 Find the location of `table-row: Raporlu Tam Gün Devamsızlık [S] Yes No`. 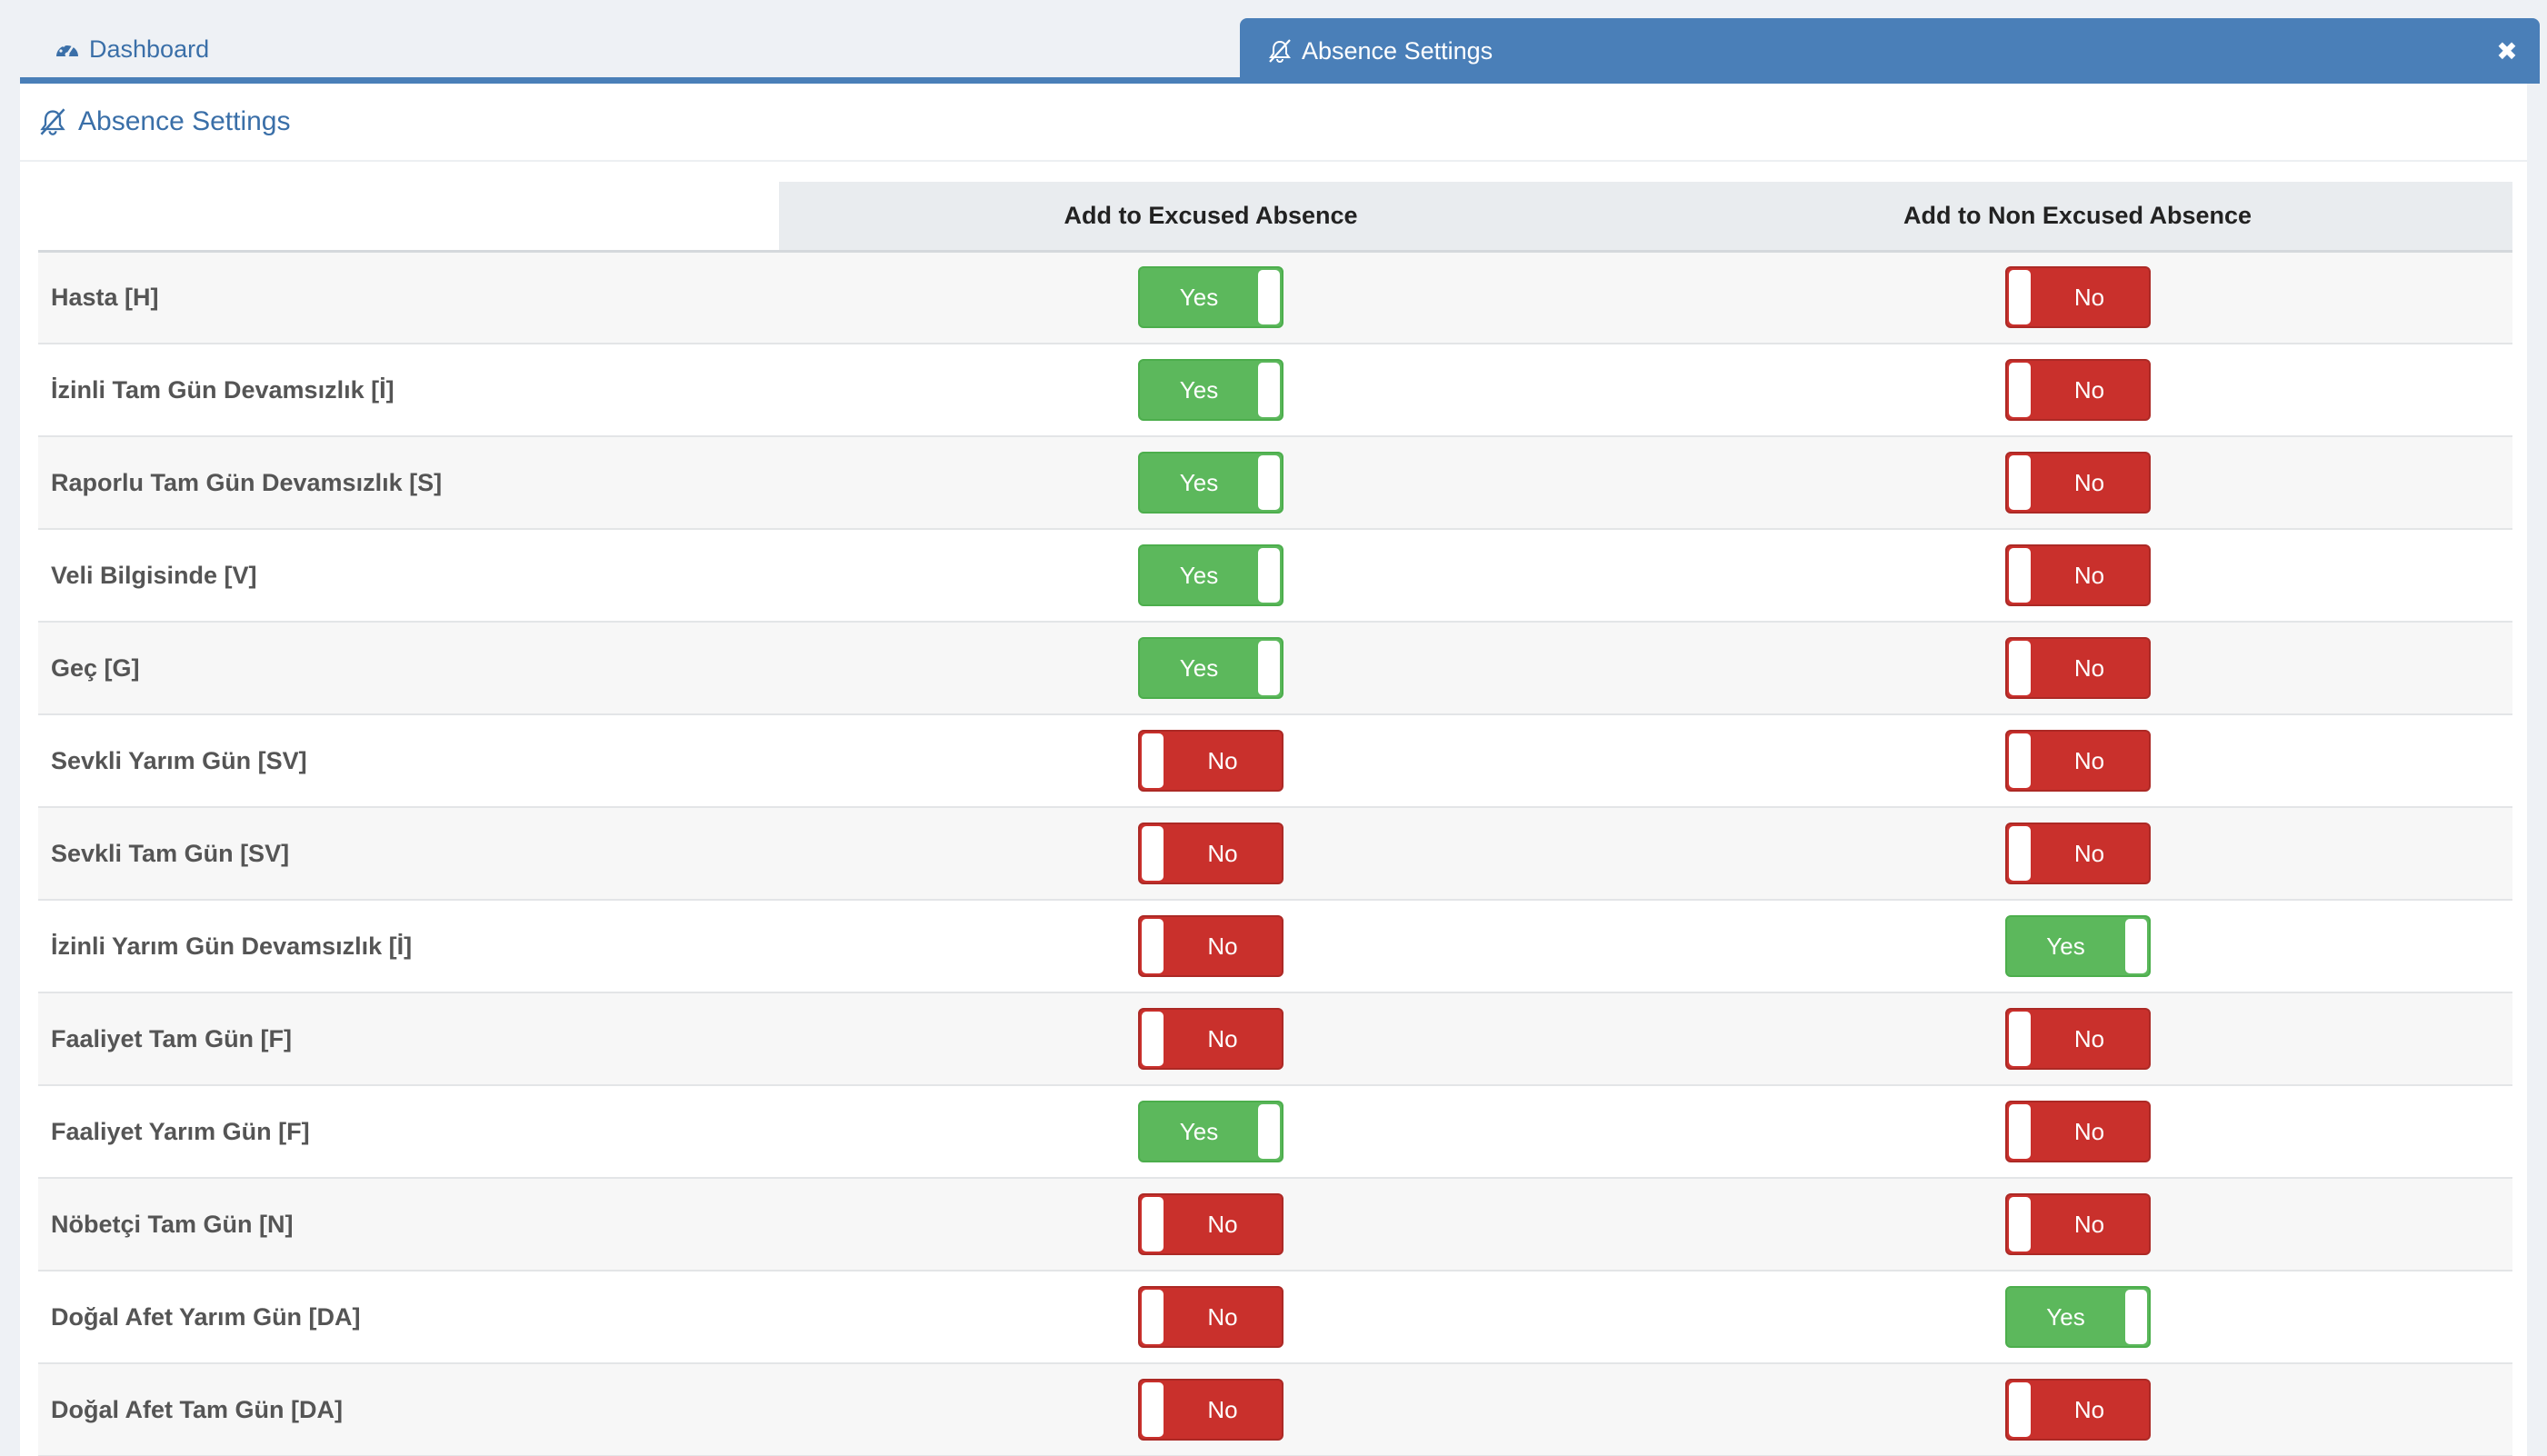

table-row: Raporlu Tam Gün Devamsızlık [S] Yes No is located at coordinates (1275, 483).